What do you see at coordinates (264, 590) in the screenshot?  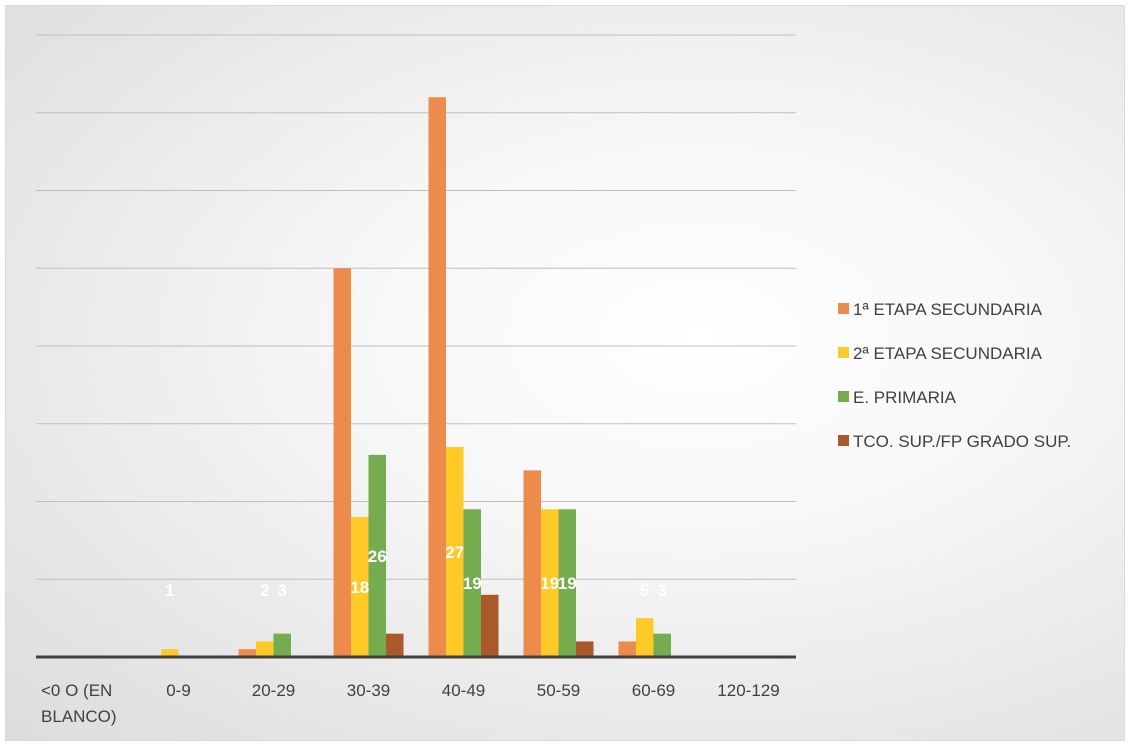 I see `data-label: 2` at bounding box center [264, 590].